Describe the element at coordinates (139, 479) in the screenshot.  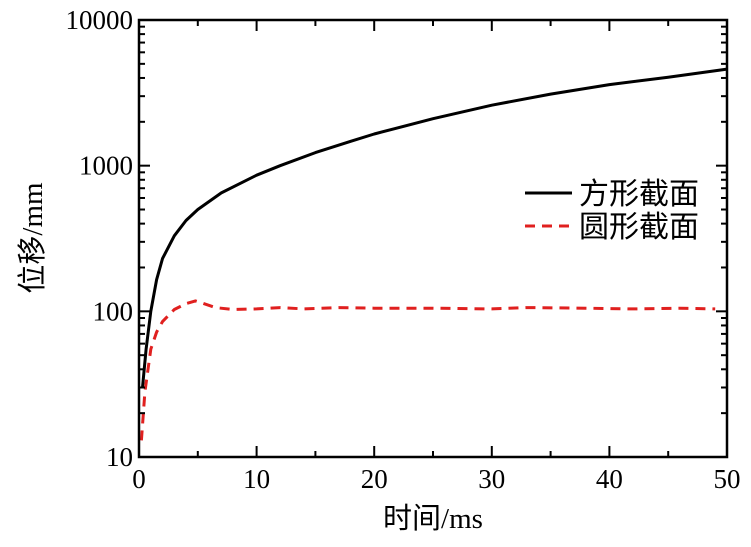
I see `x-tick-label: 0` at that location.